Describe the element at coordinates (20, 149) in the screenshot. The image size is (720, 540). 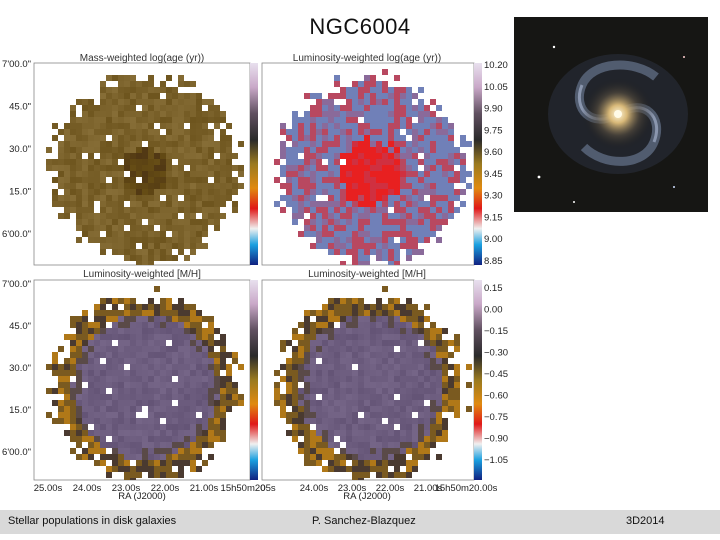
I see `dec-tick-label: 30.0"` at that location.